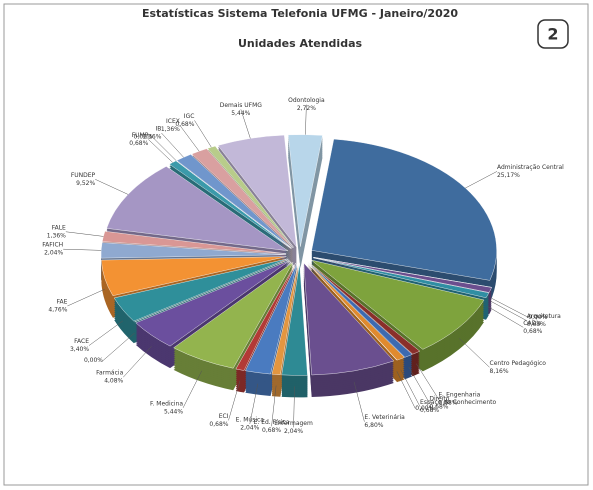 The image size is (593, 490). I want to click on slice-label: E. Ed. Física, so click(272, 422).